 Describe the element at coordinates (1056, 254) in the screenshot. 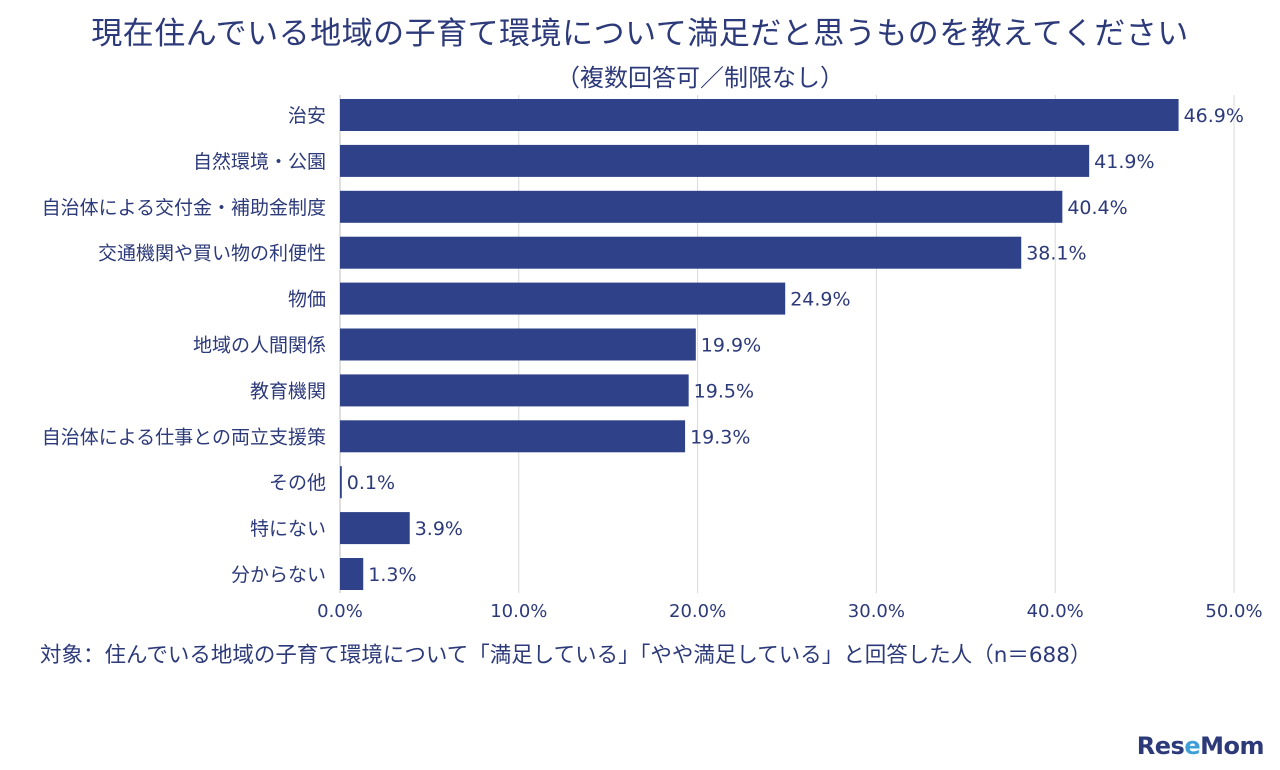

I see `value-label: 38.1%` at that location.